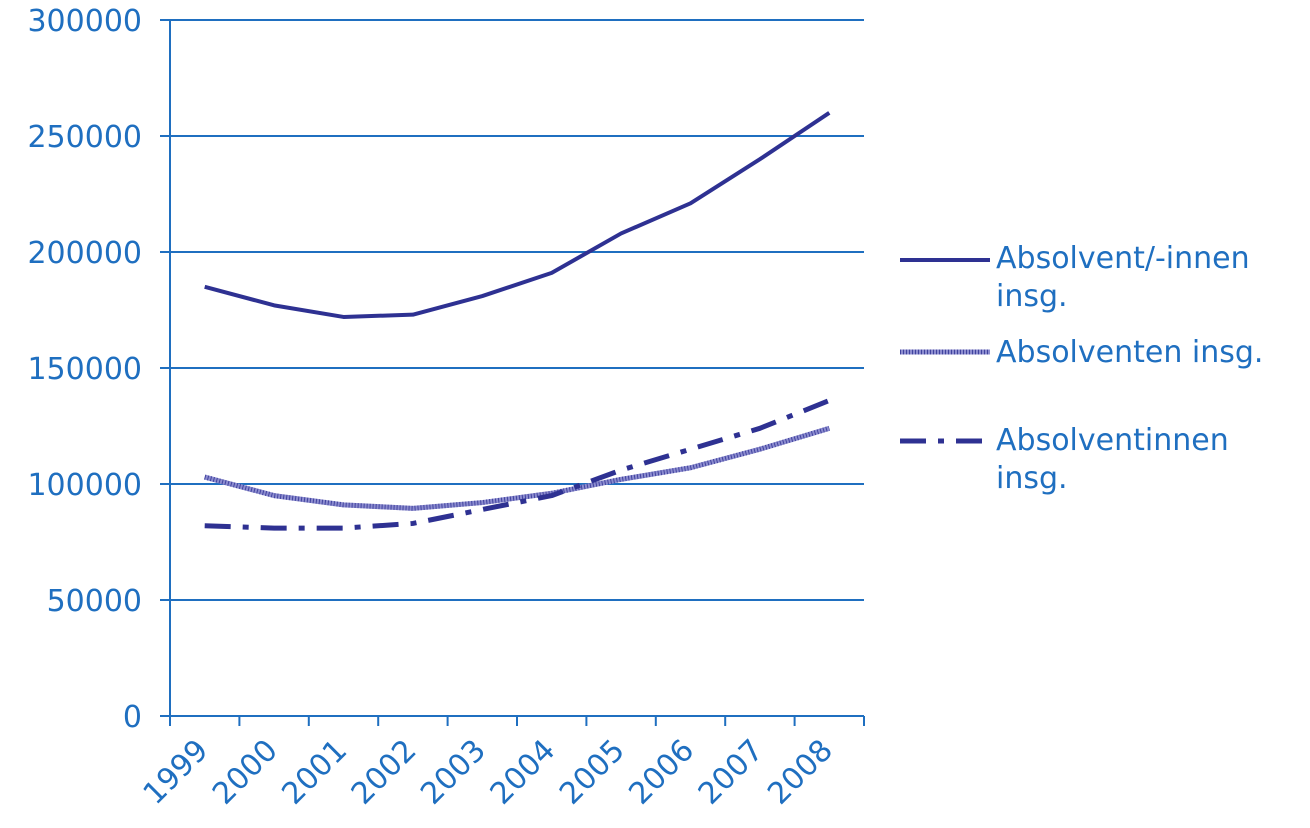 This screenshot has height=828, width=1310. Describe the element at coordinates (384, 772) in the screenshot. I see `x-tick-label-2002: 2002` at that location.